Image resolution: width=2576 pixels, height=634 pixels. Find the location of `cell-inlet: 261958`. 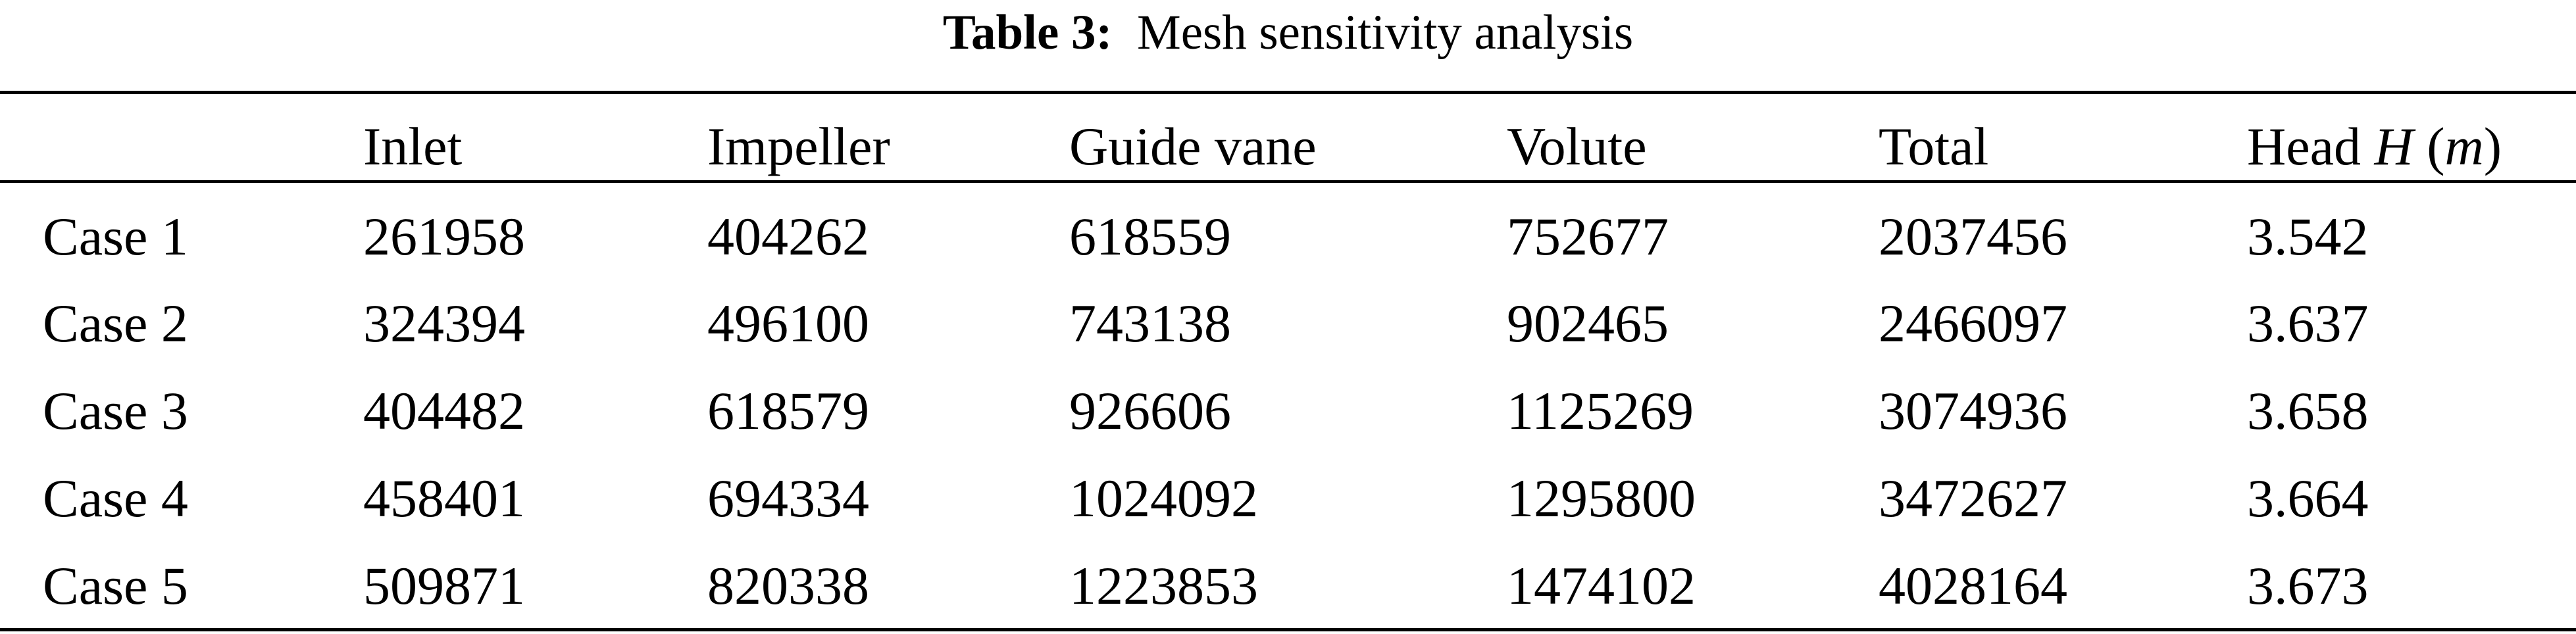

cell-inlet: 261958 is located at coordinates (444, 236).